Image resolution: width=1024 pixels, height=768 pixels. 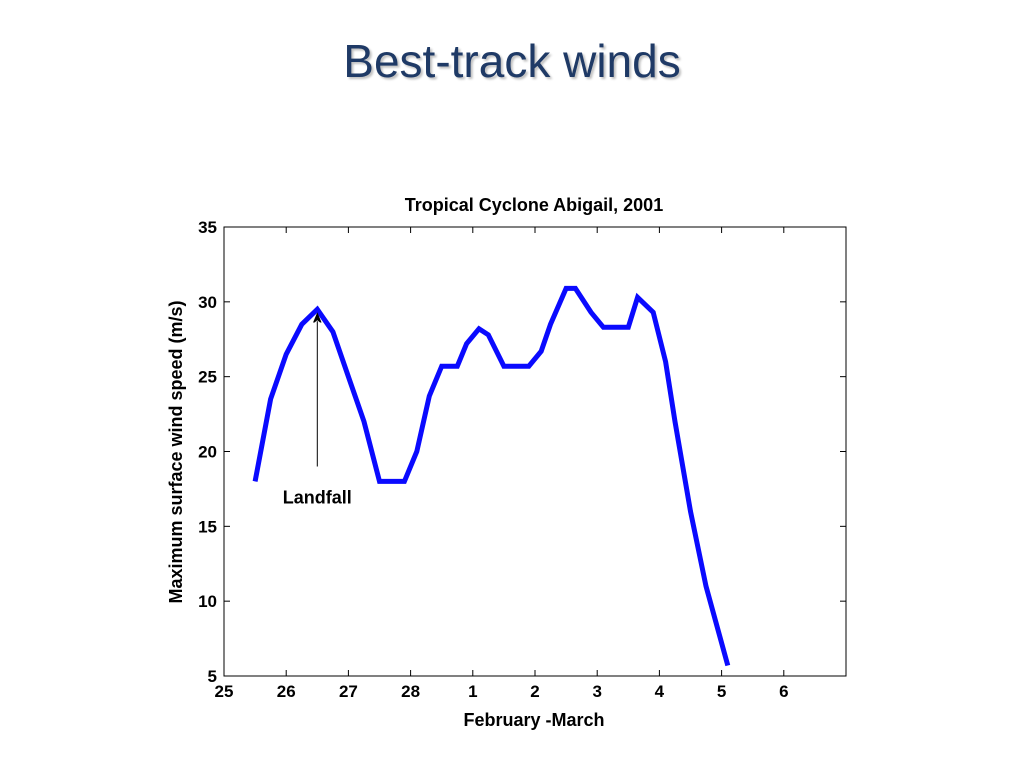 I want to click on x-tick-label: 4, so click(x=660, y=691).